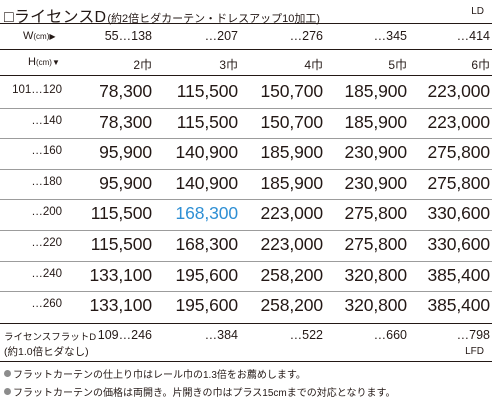 Image resolution: width=492 pixels, height=401 pixels. What do you see at coordinates (124, 335) in the screenshot?
I see `flat-width-range: 109…246` at bounding box center [124, 335].